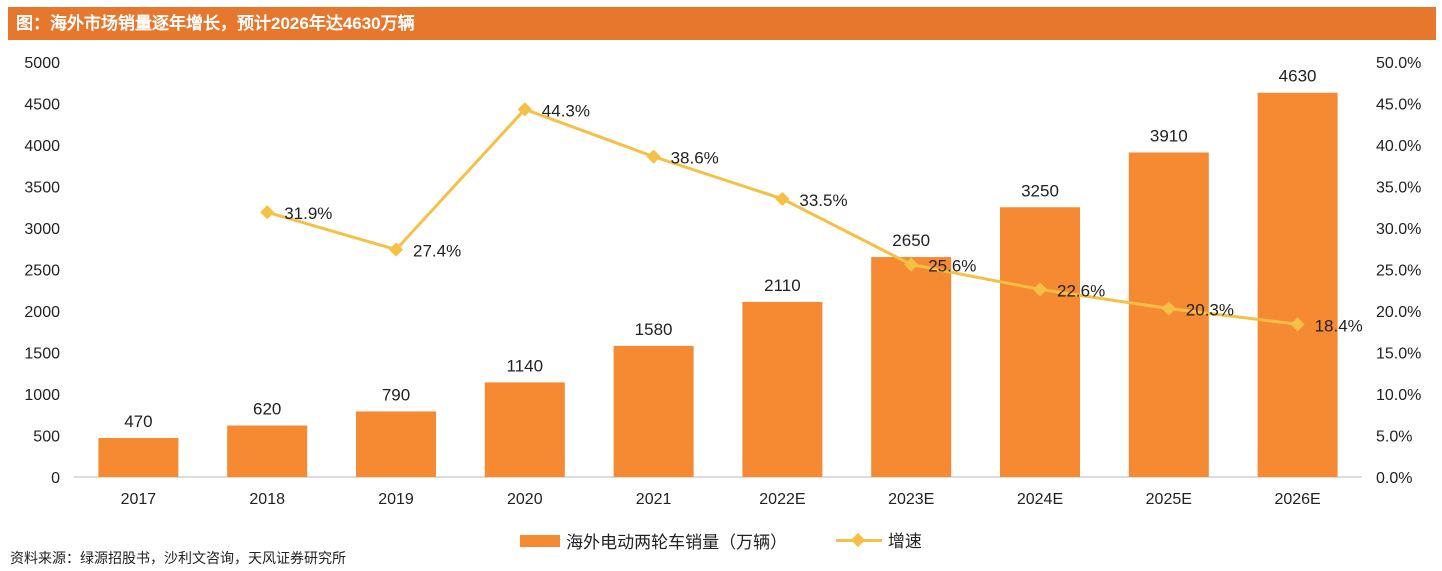 The width and height of the screenshot is (1442, 571). I want to click on y-right-tick-label: 0.0%, so click(1394, 478).